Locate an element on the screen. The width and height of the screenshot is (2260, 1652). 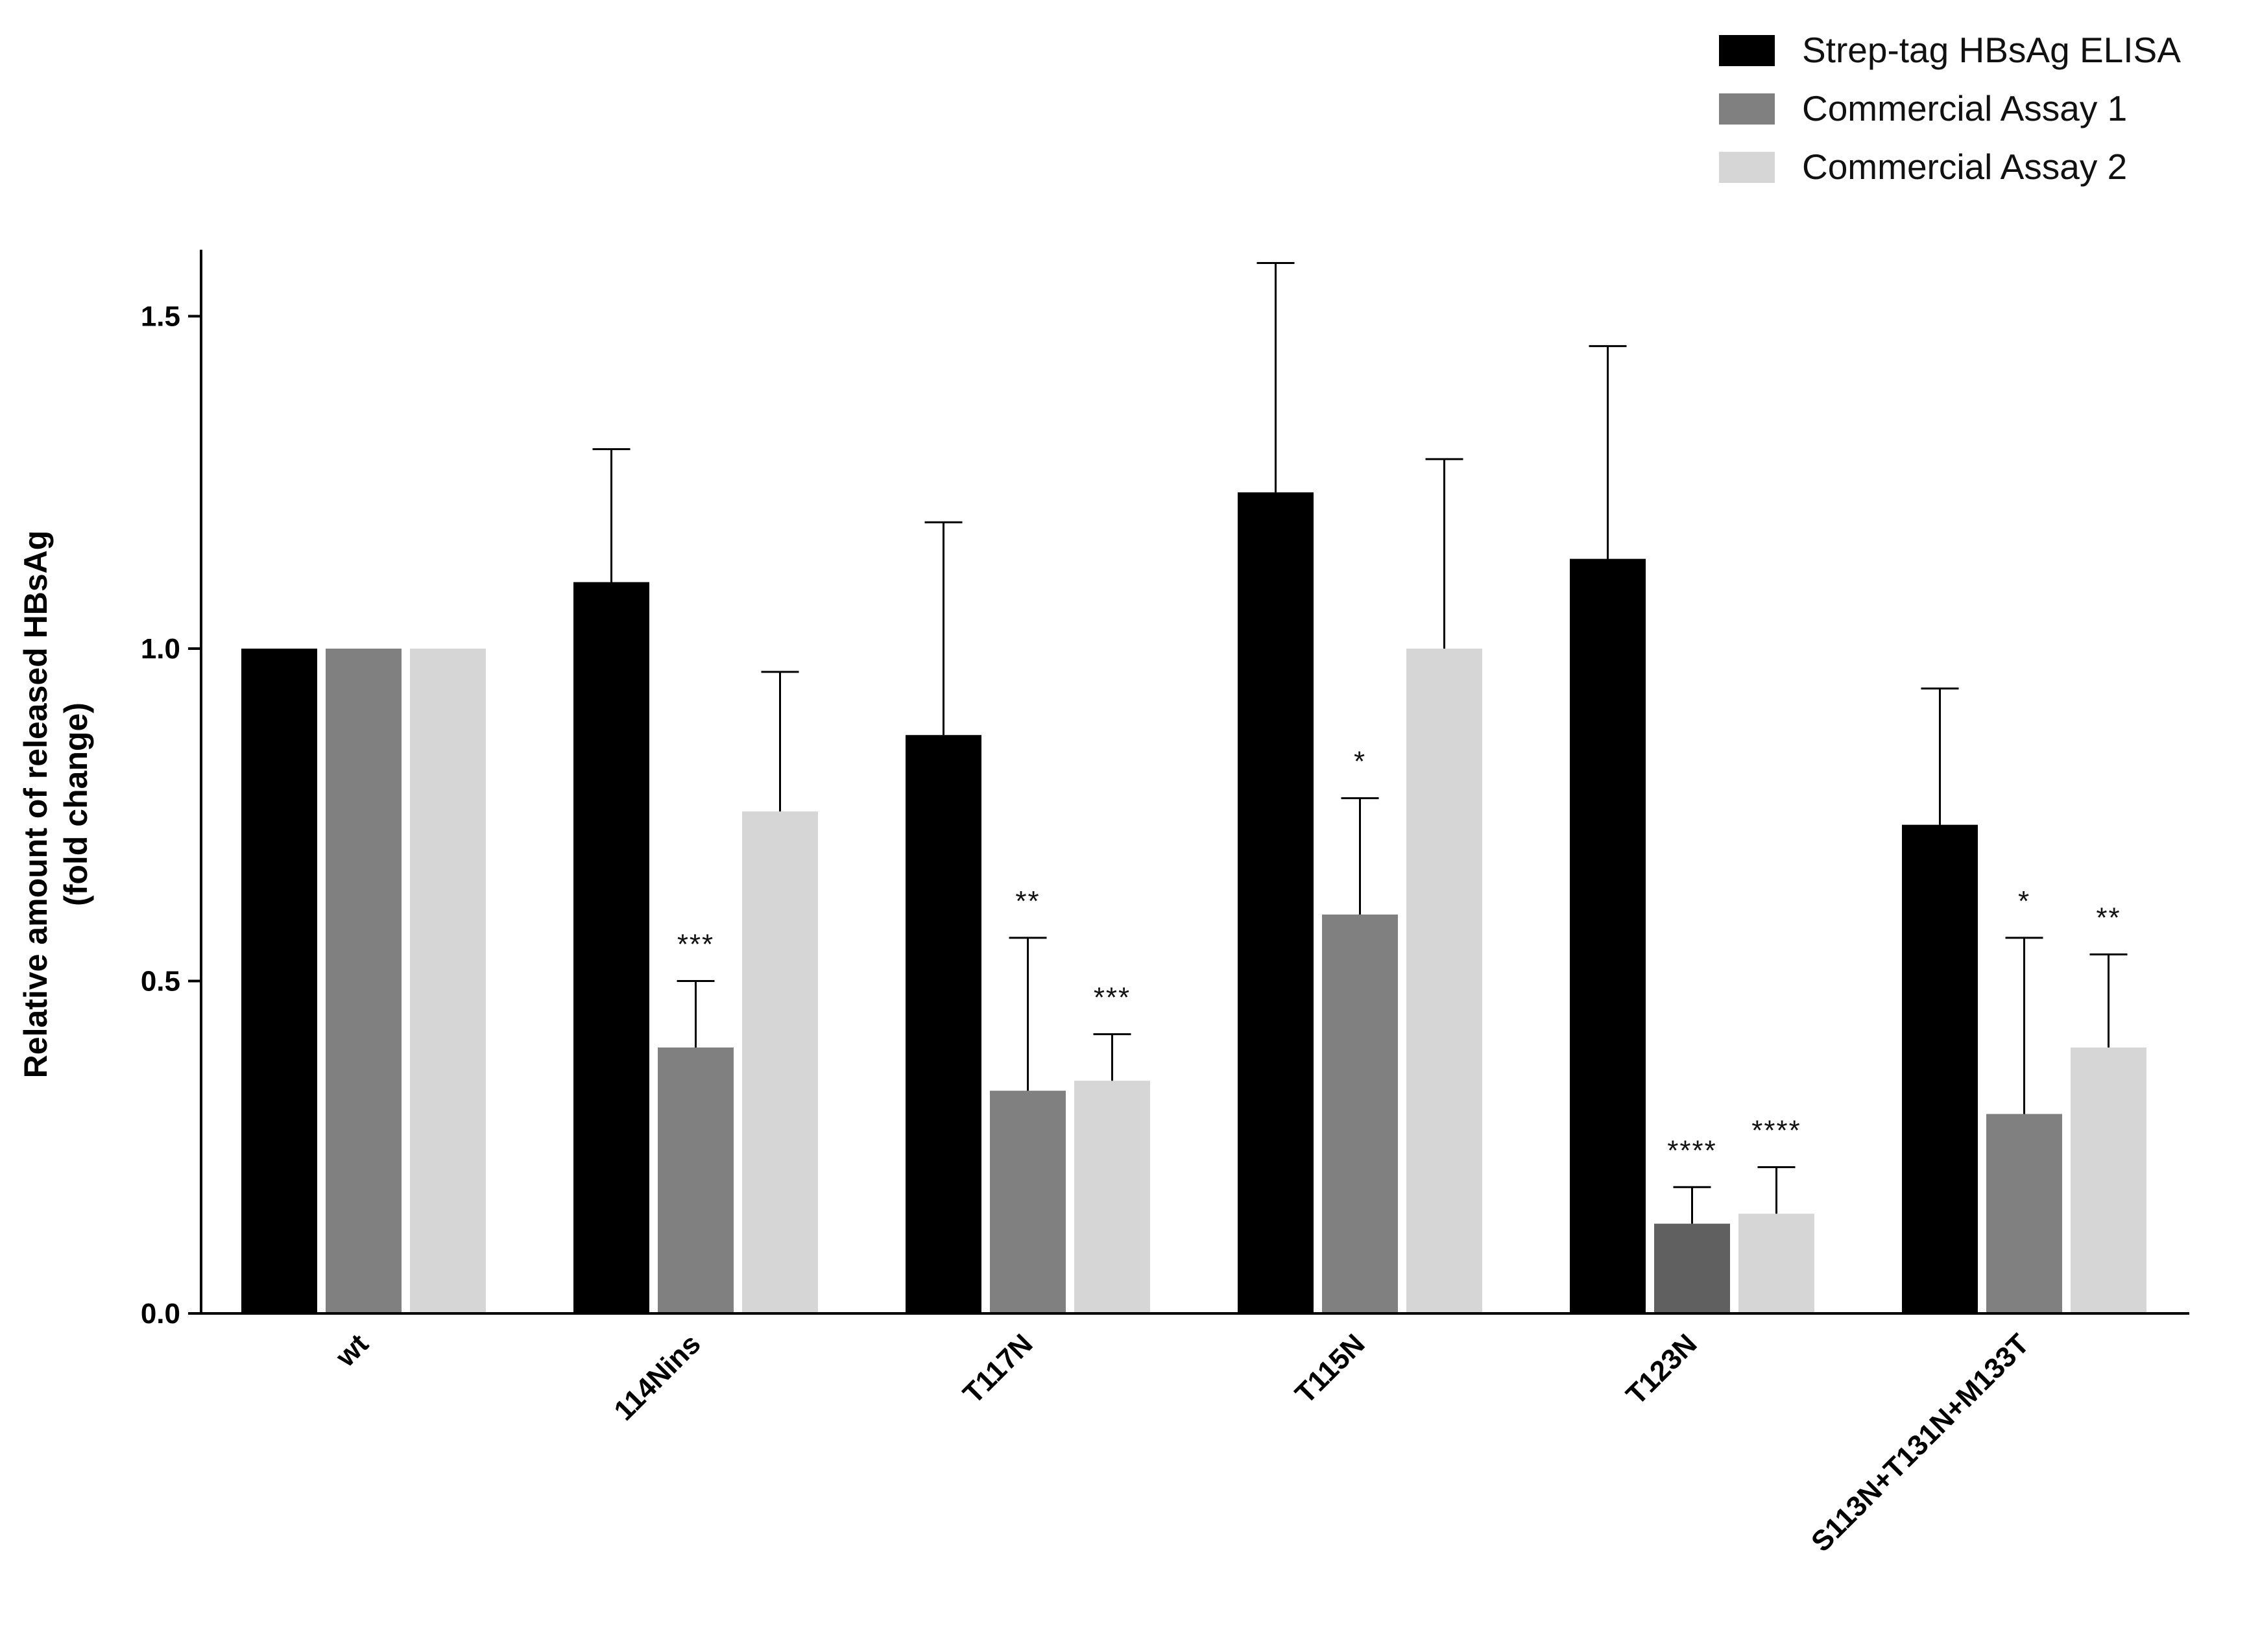
y-tick-label: 1.5 is located at coordinates (160, 317).